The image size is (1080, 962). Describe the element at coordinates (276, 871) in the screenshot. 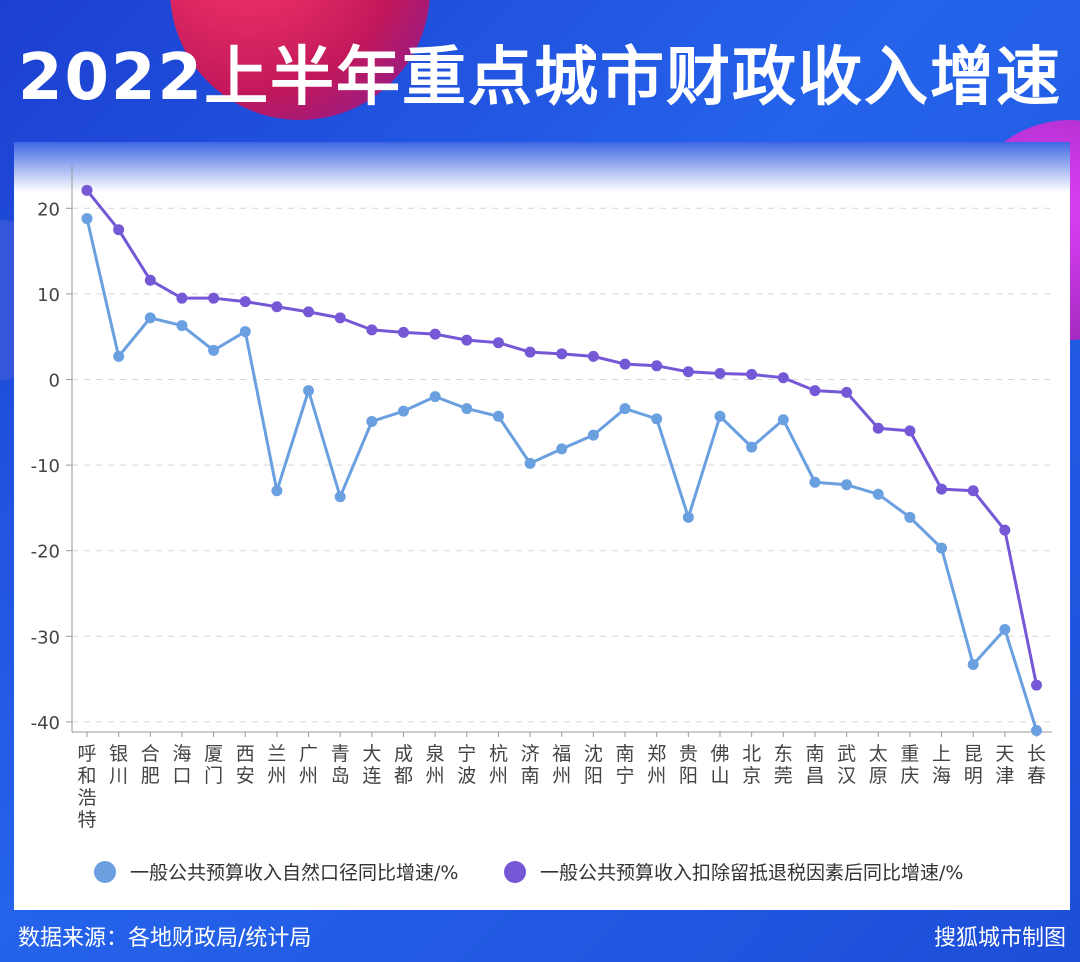

I see `legend-item-series-1: 一般公共预算收入自然口径同比增速/%` at that location.